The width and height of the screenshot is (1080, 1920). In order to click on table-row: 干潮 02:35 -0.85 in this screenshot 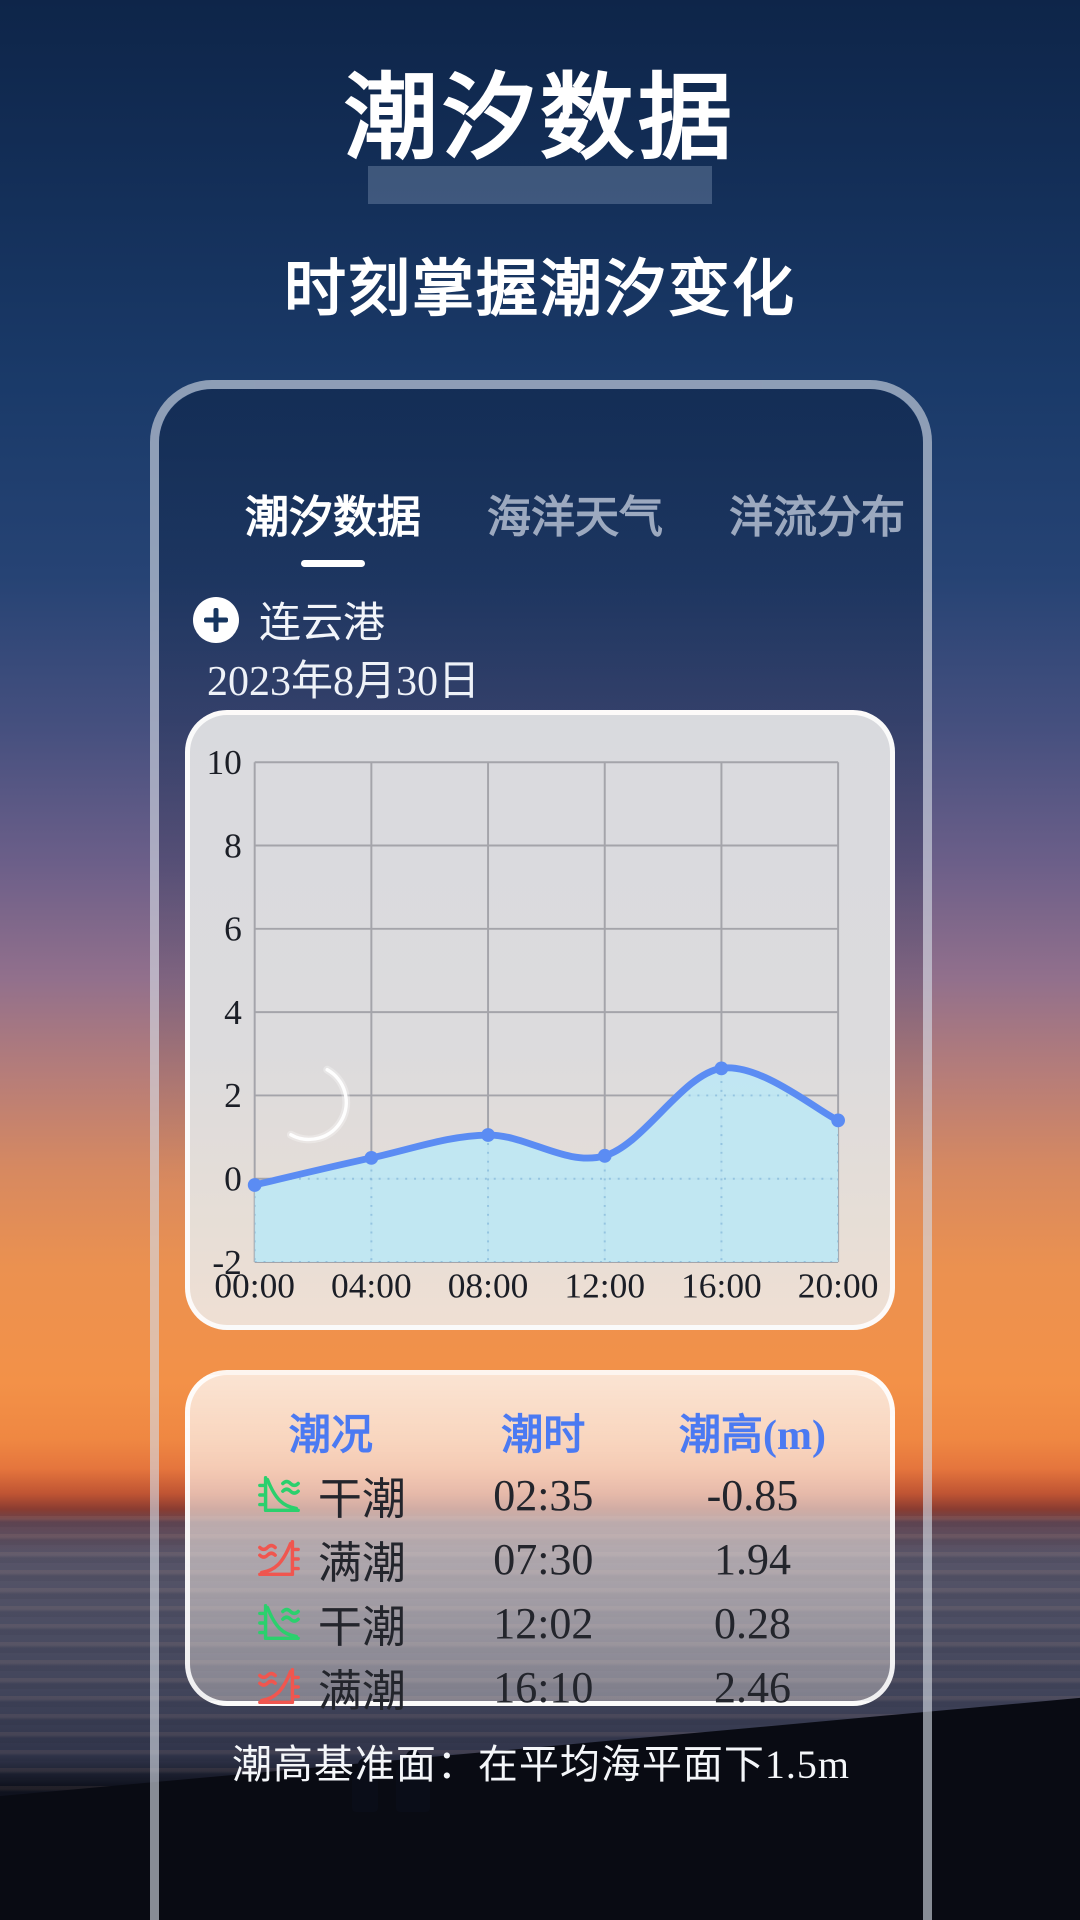, I will do `click(540, 1495)`.